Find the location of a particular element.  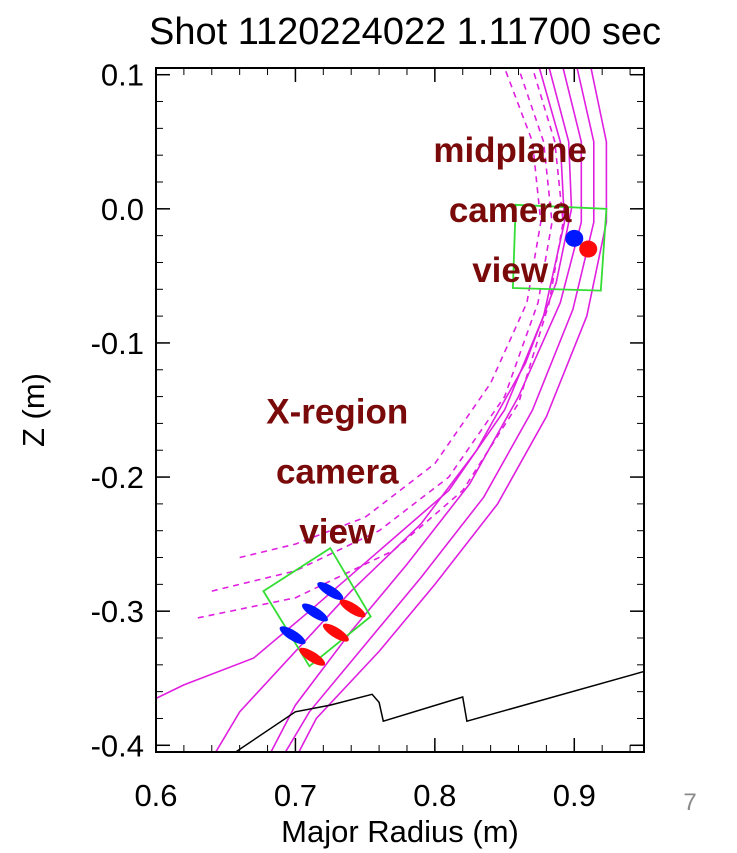

y-tick-label: -0.2 is located at coordinates (117, 477).